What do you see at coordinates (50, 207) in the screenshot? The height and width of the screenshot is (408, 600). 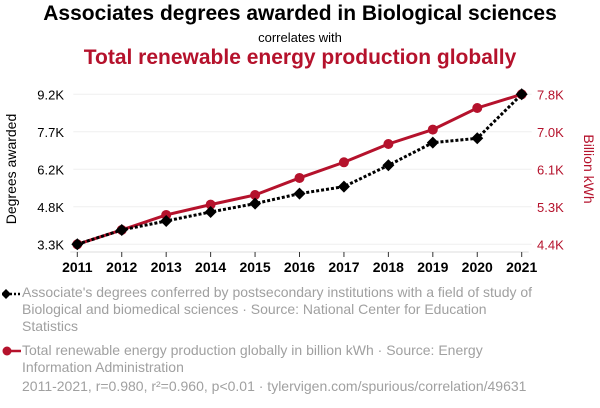 I see `y-tick-label-left: 4.8K` at bounding box center [50, 207].